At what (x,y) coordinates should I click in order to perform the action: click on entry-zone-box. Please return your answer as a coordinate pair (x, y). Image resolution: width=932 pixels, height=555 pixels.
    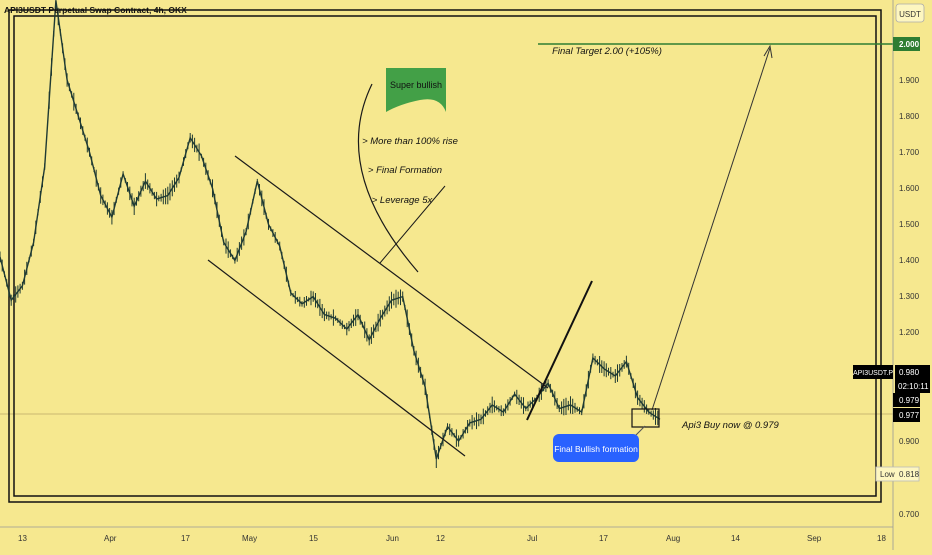
    Looking at the image, I should click on (645, 418).